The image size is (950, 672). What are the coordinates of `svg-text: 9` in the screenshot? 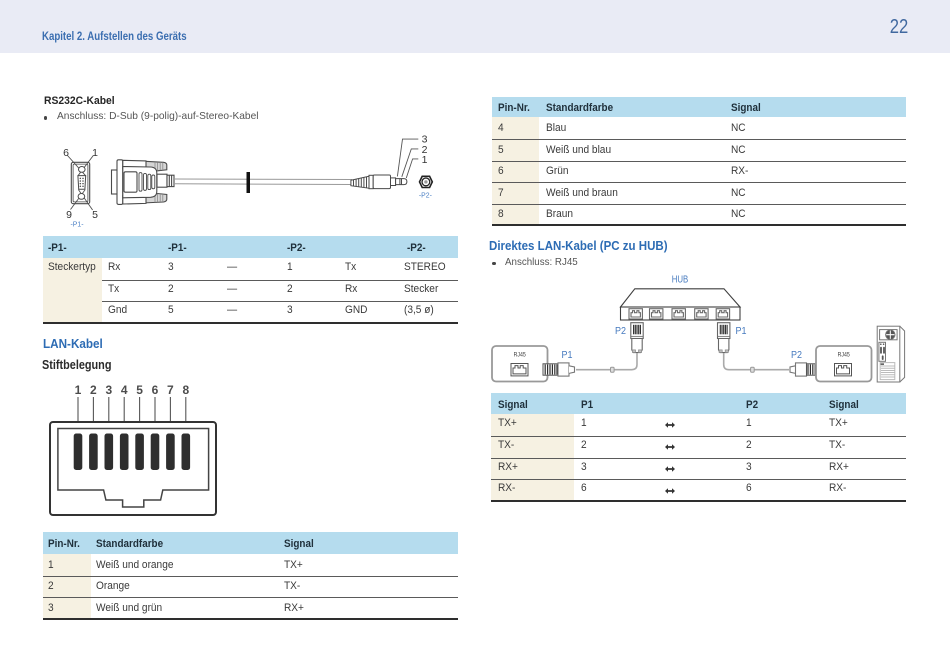 It's located at (69, 215).